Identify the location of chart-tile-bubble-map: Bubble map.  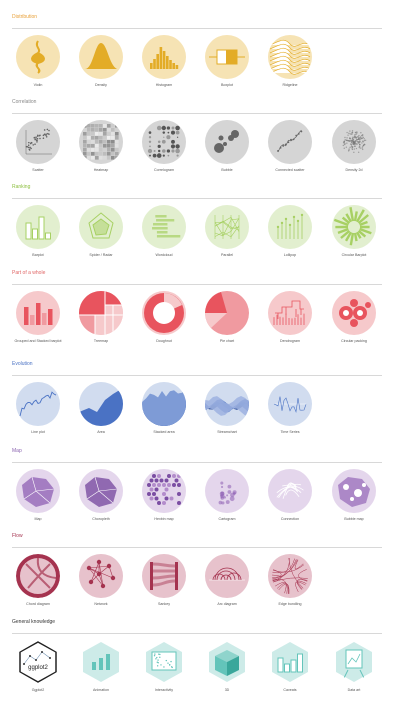
(354, 495).